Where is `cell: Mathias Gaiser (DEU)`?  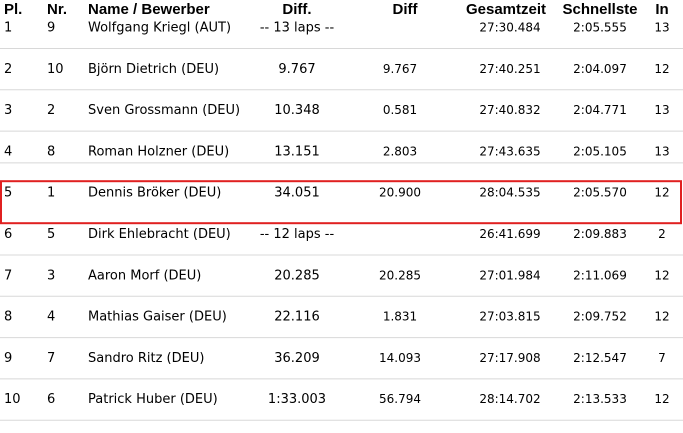
cell: Mathias Gaiser (DEU) is located at coordinates (157, 317).